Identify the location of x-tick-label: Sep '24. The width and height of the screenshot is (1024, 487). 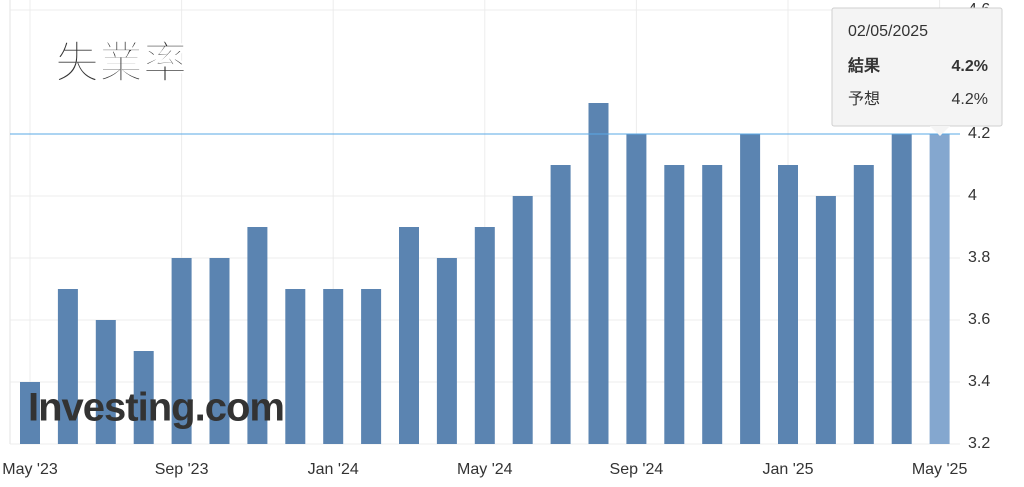
(637, 469).